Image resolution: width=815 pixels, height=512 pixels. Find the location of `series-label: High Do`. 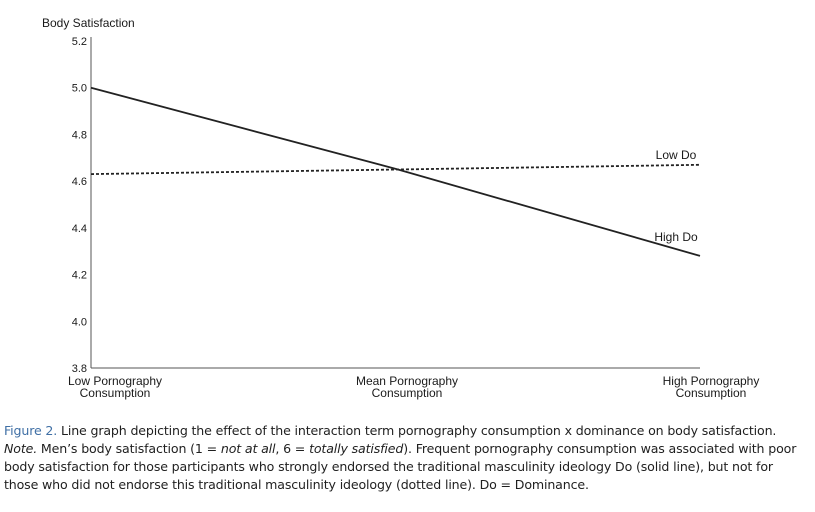

series-label: High Do is located at coordinates (676, 237).